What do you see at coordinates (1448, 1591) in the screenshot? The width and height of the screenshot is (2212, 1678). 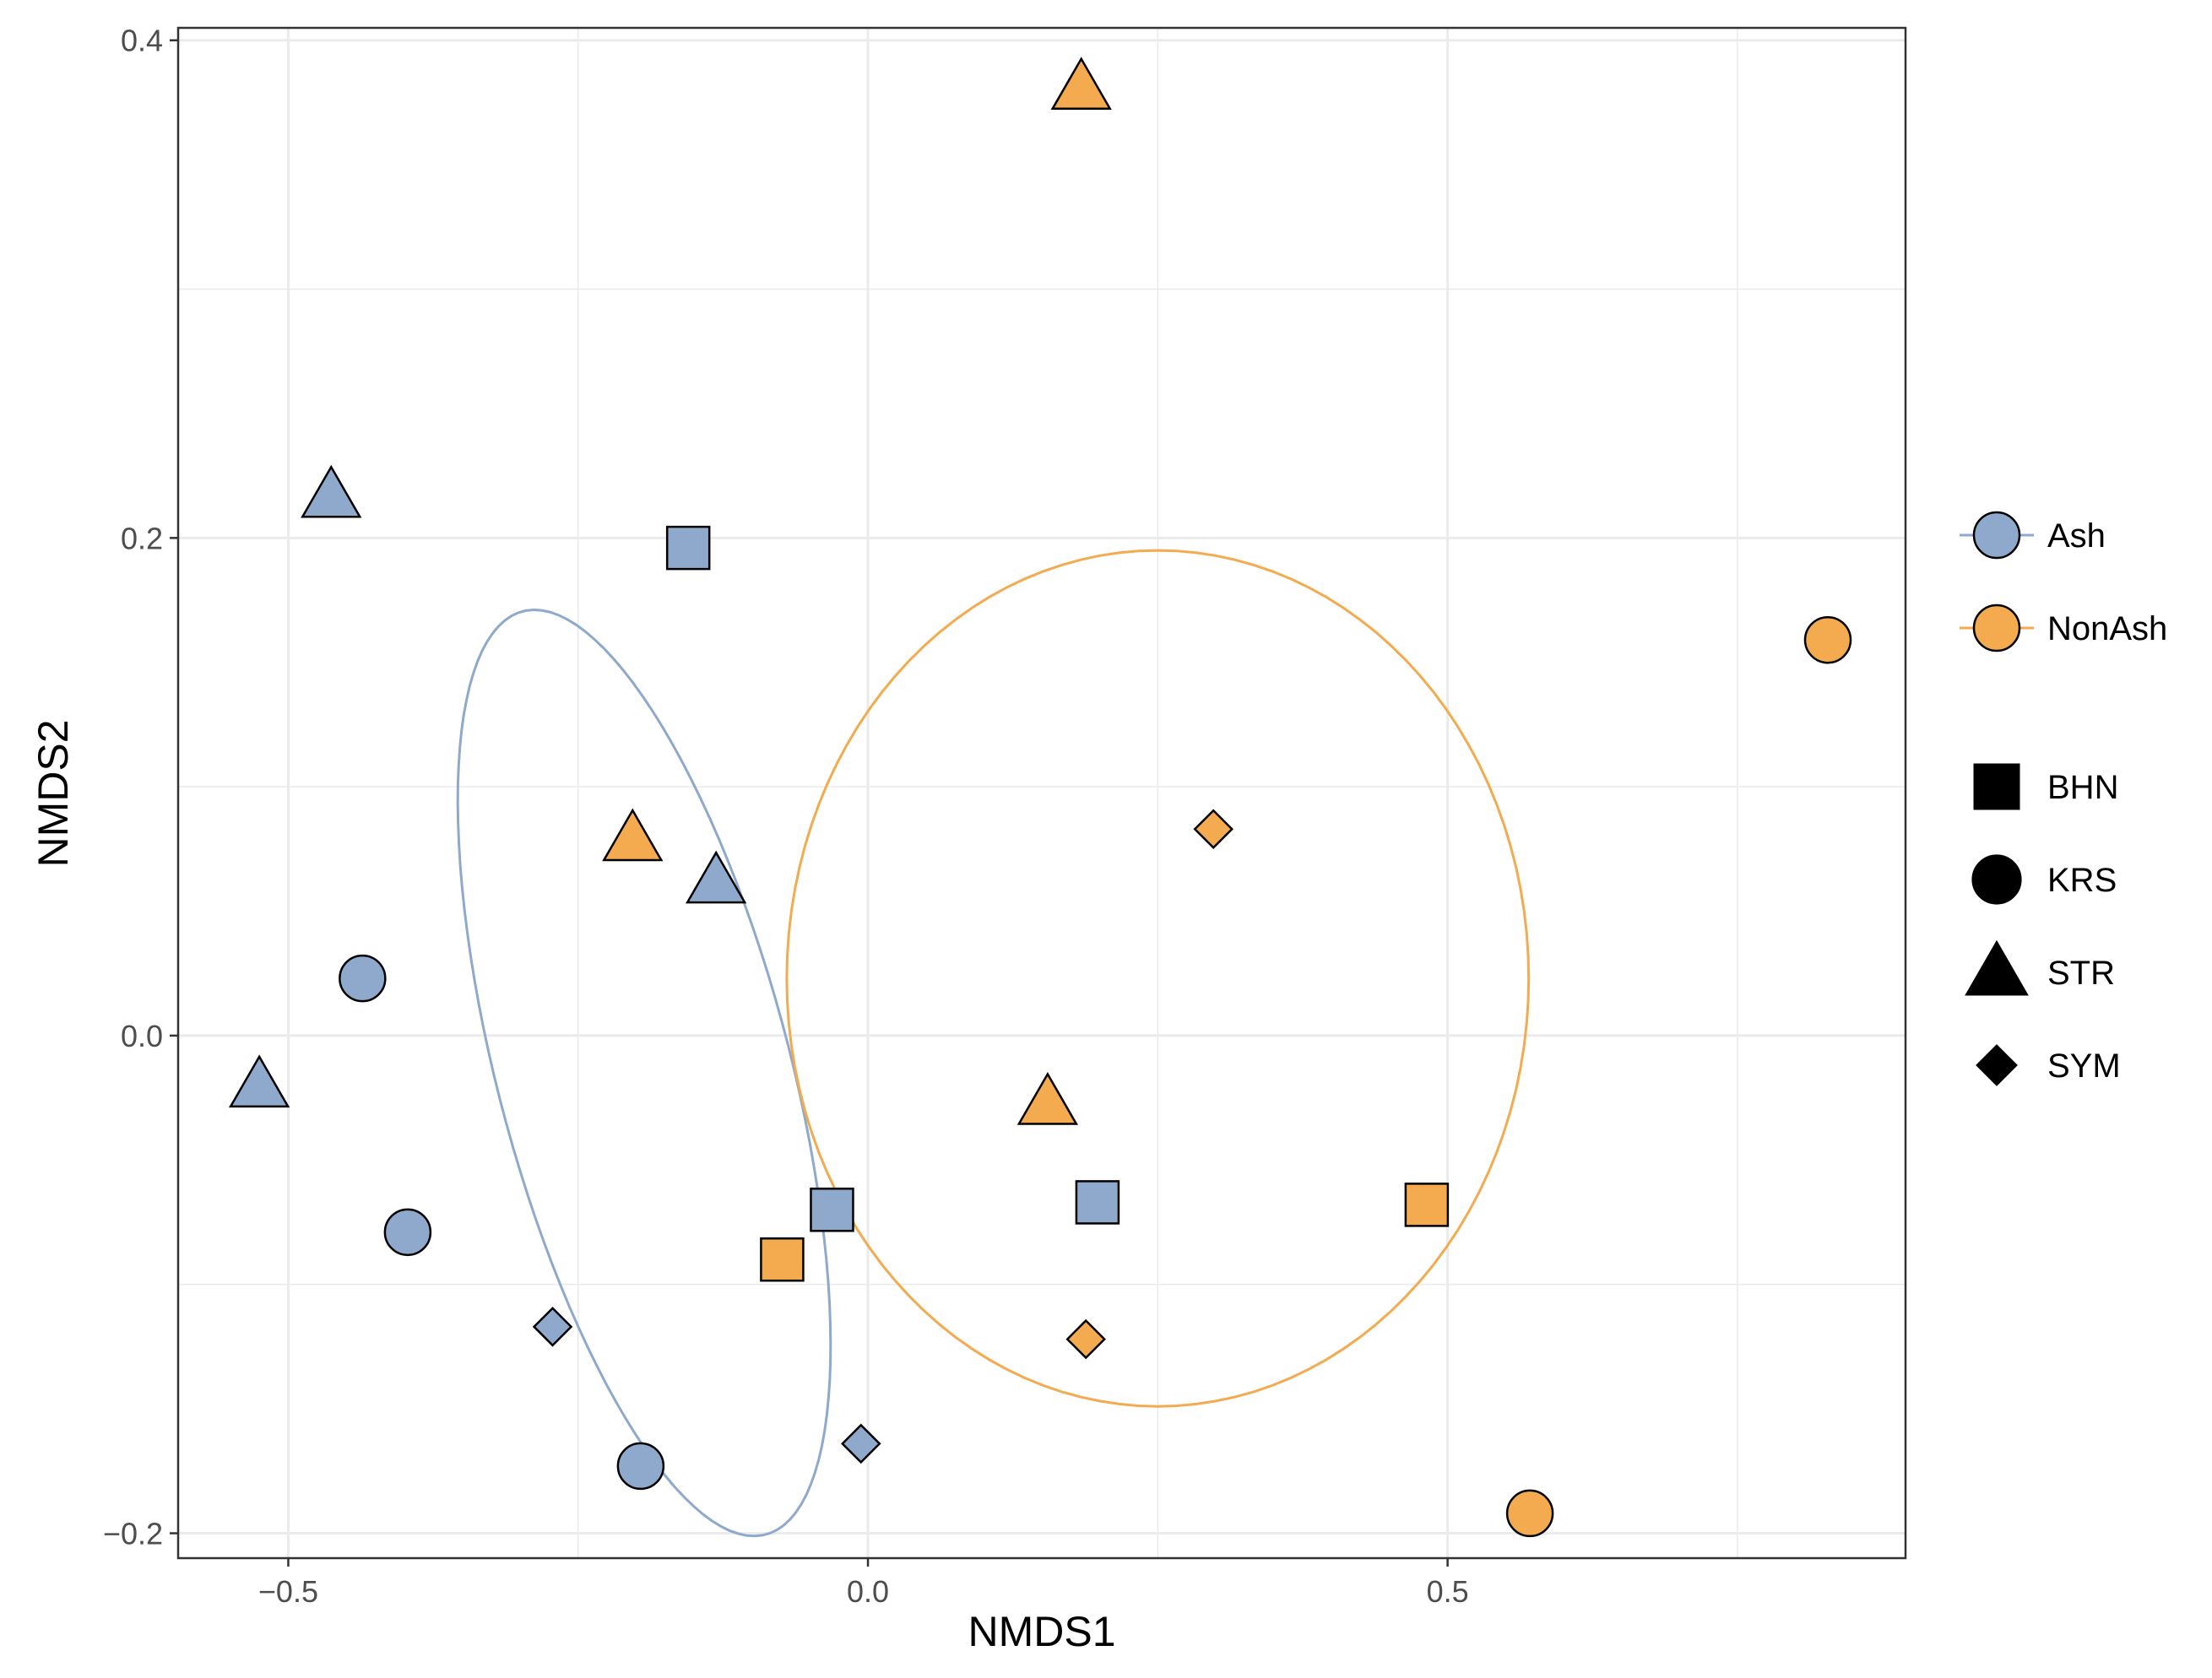 I see `x-tick-label: 0.5` at bounding box center [1448, 1591].